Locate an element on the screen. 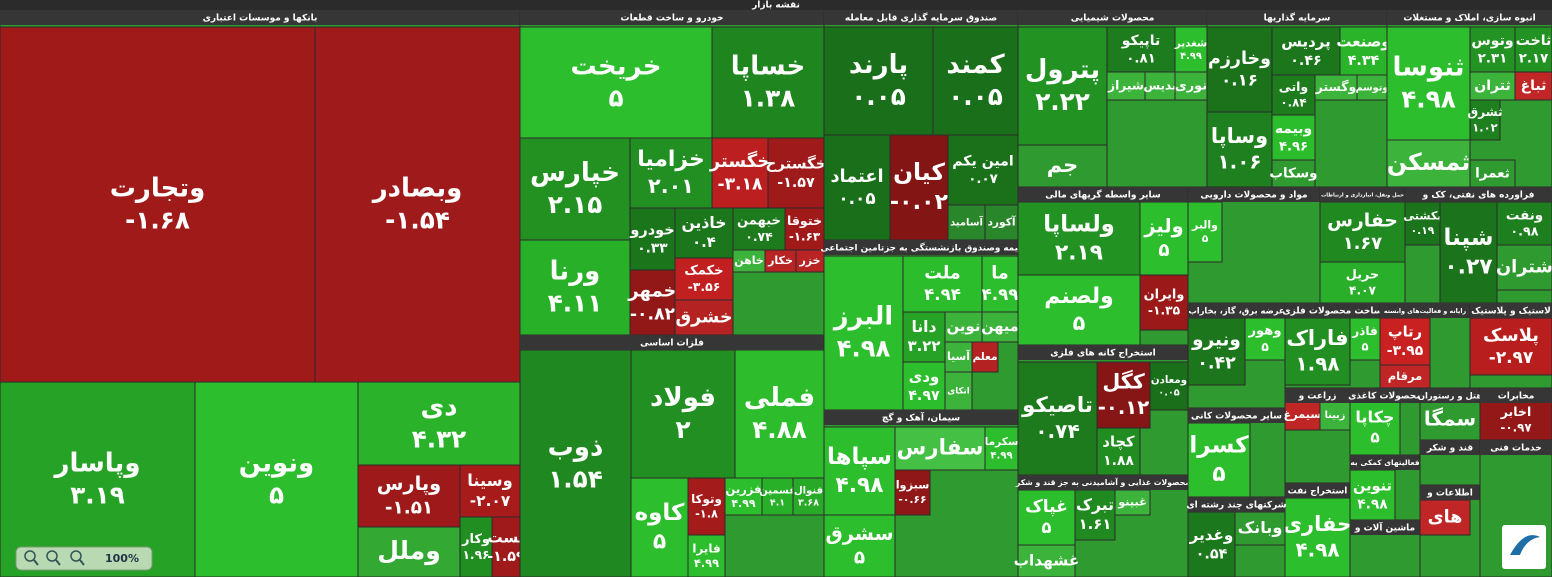 The height and width of the screenshot is (577, 1552). stock-tile: خاذین ۰.۴ is located at coordinates (704, 233).